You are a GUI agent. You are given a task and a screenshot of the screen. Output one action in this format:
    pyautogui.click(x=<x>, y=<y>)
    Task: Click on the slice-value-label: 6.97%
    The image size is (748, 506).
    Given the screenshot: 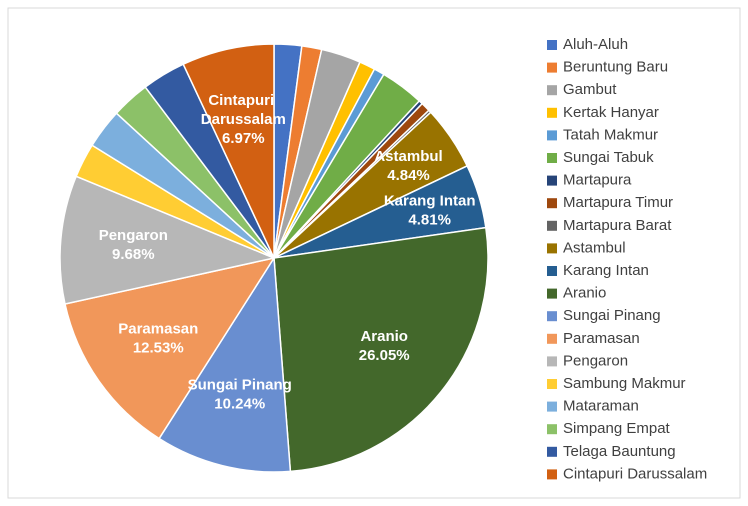 What is the action you would take?
    pyautogui.click(x=243, y=138)
    